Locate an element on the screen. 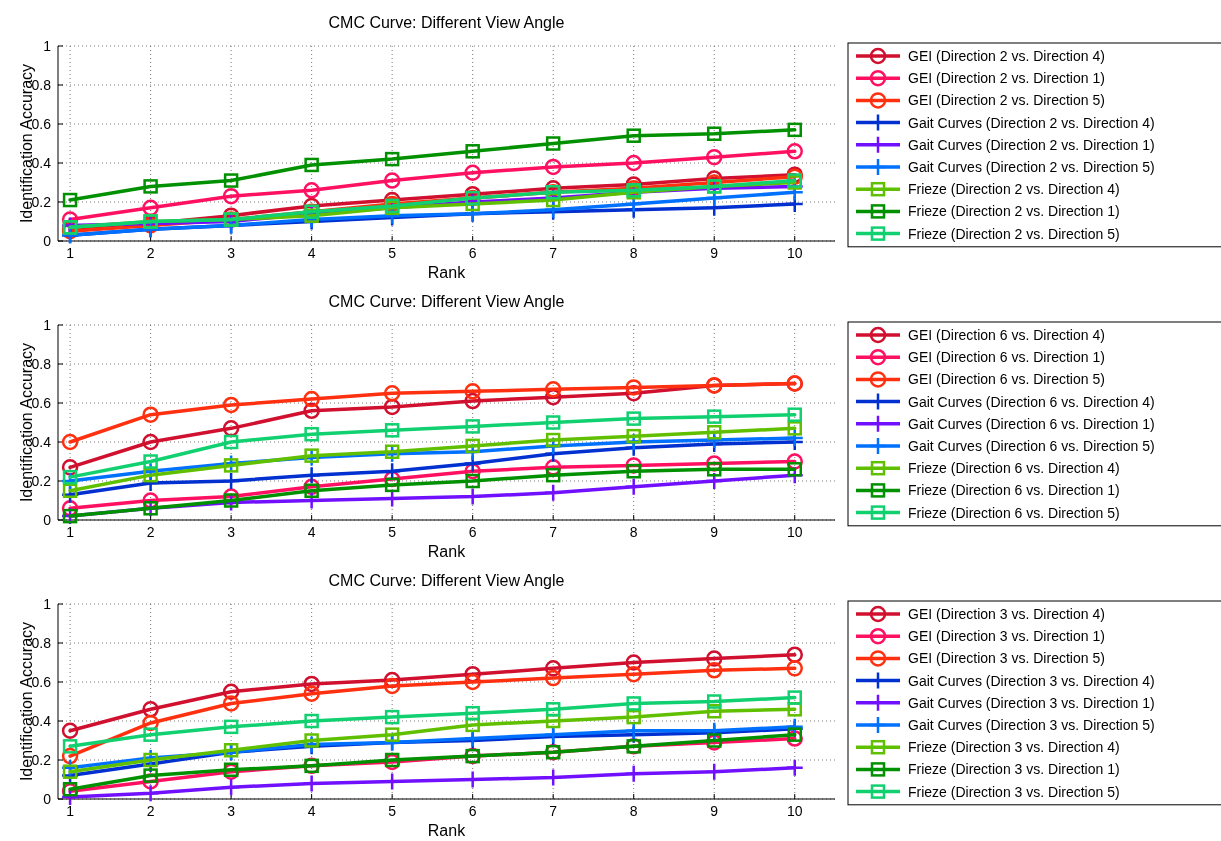 Image resolution: width=1221 pixels, height=841 pixels. legend-label: GEI (Direction 2 vs. Direction 1) is located at coordinates (1006, 78).